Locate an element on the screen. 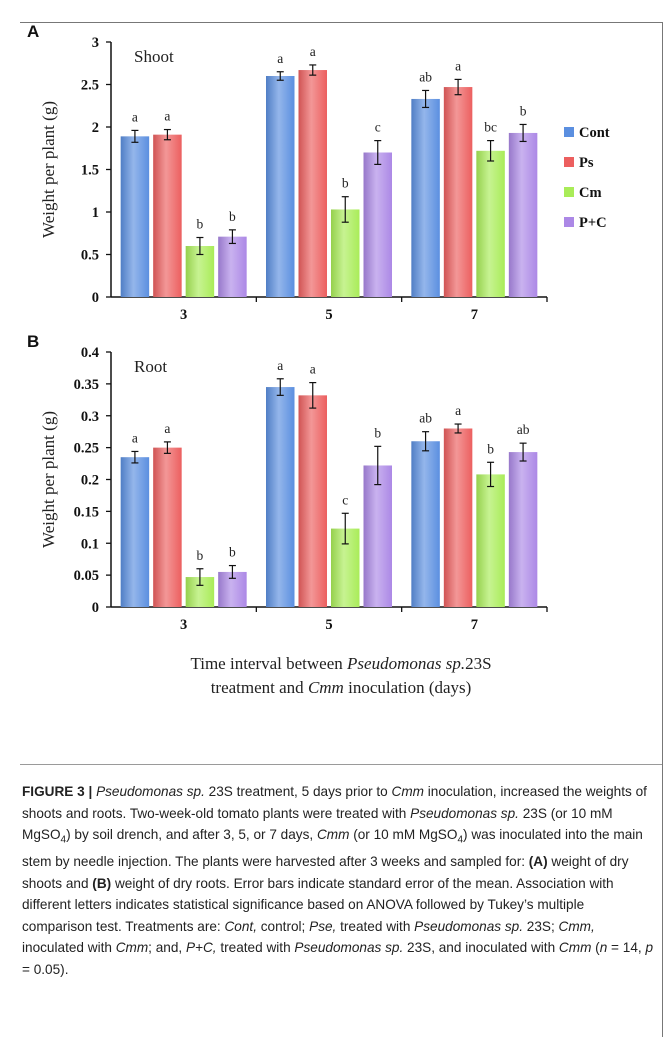 Image resolution: width=670 pixels, height=1037 pixels. legend-swatch-ppc is located at coordinates (569, 222).